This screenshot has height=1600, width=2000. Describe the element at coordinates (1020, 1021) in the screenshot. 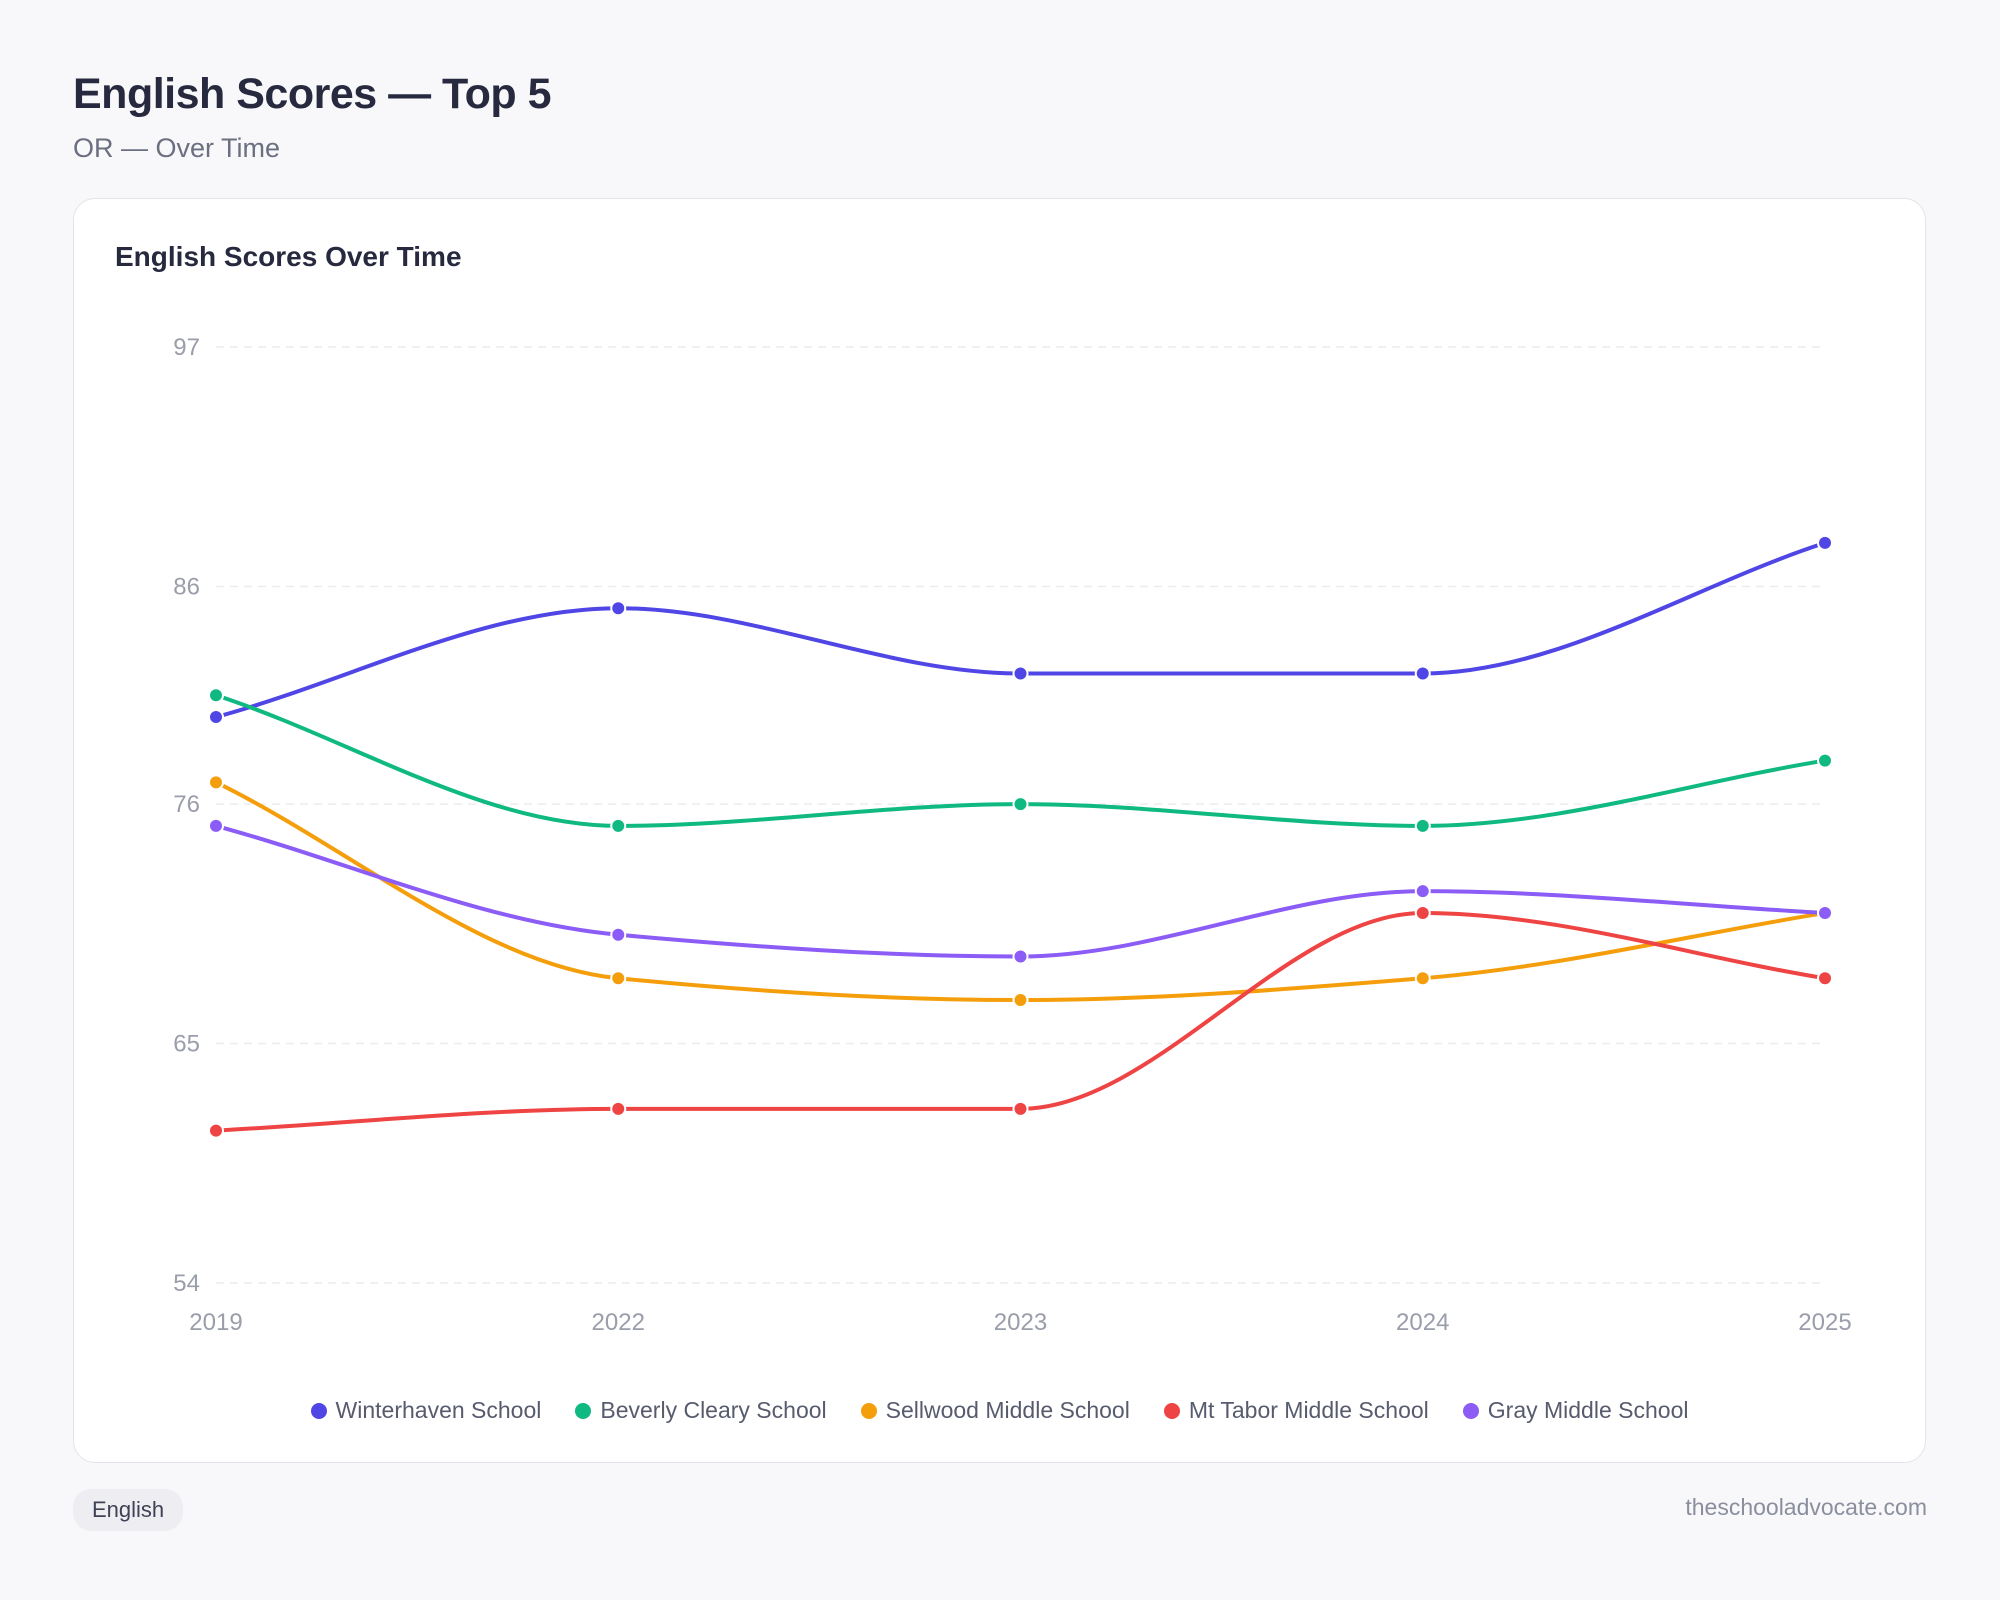

I see `series-line-mt-tabor-middle-school` at that location.